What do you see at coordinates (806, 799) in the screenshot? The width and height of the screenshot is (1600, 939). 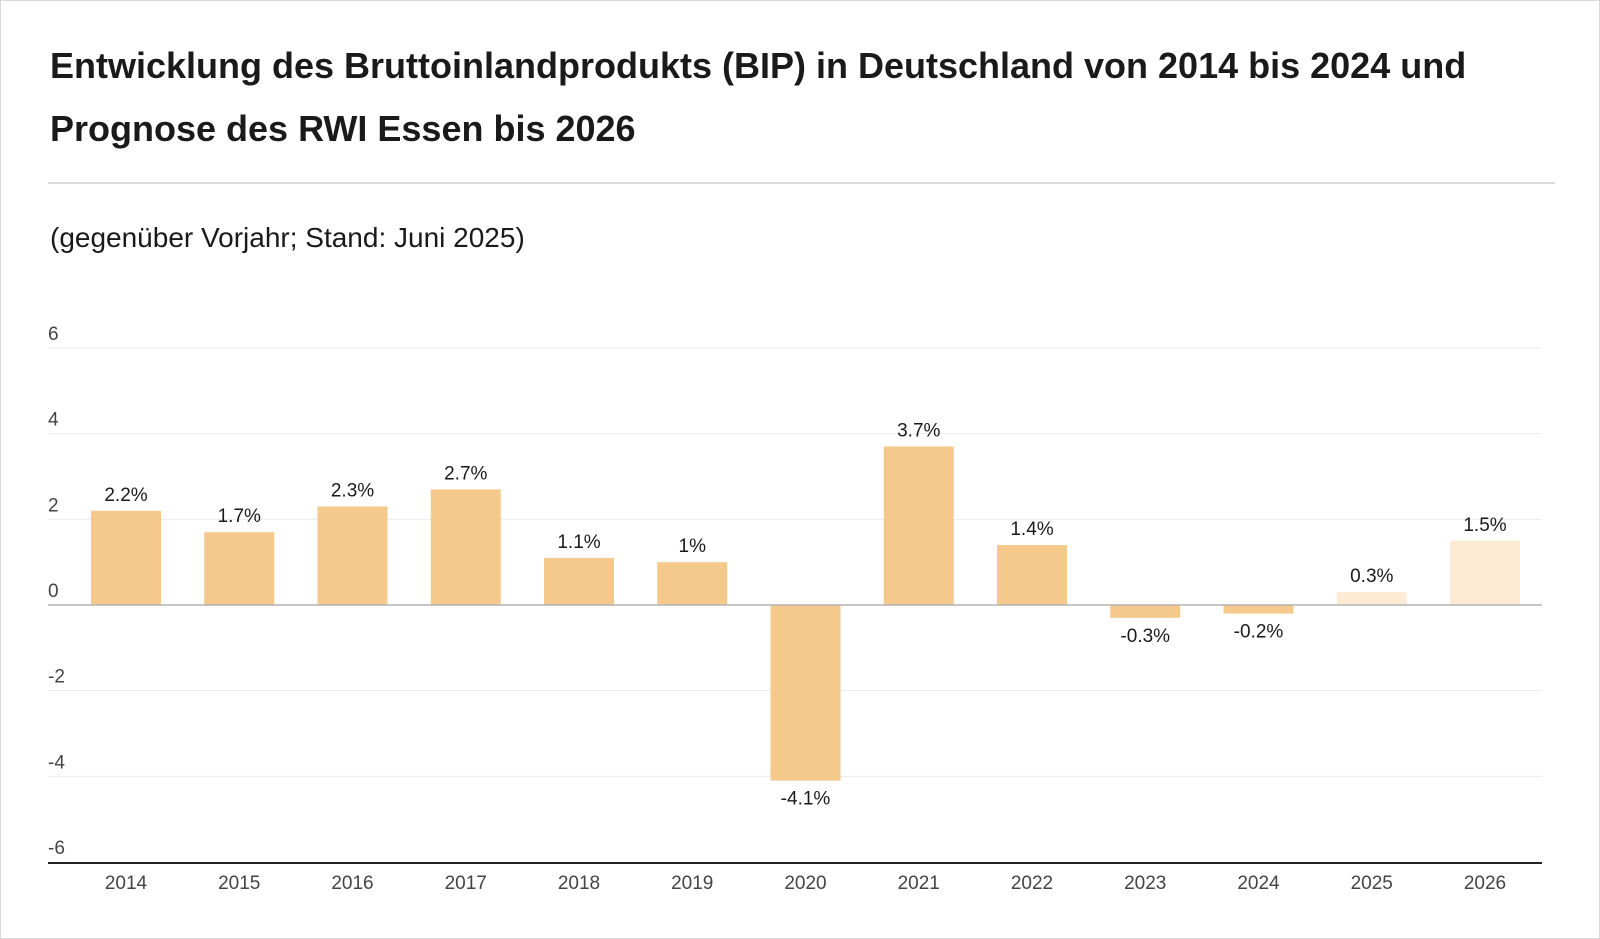 I see `data-label: -4.1%` at bounding box center [806, 799].